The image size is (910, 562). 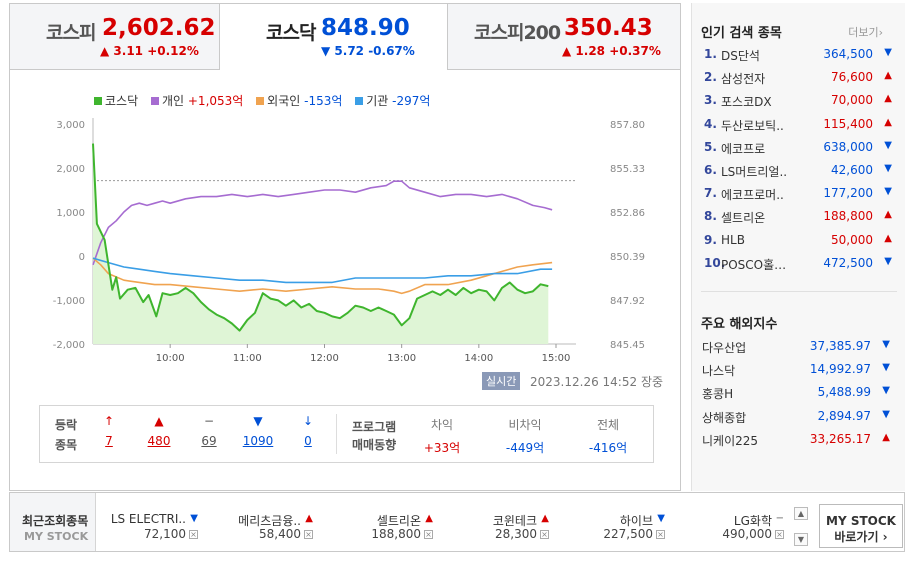 What do you see at coordinates (517, 33) in the screenshot?
I see `tab-kospi200-name: 코스피200` at bounding box center [517, 33].